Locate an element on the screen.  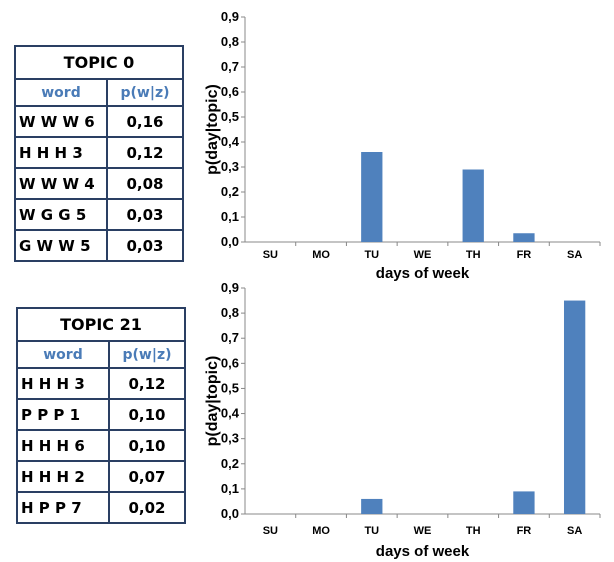
table-title: TOPIC 21 is located at coordinates (101, 324).